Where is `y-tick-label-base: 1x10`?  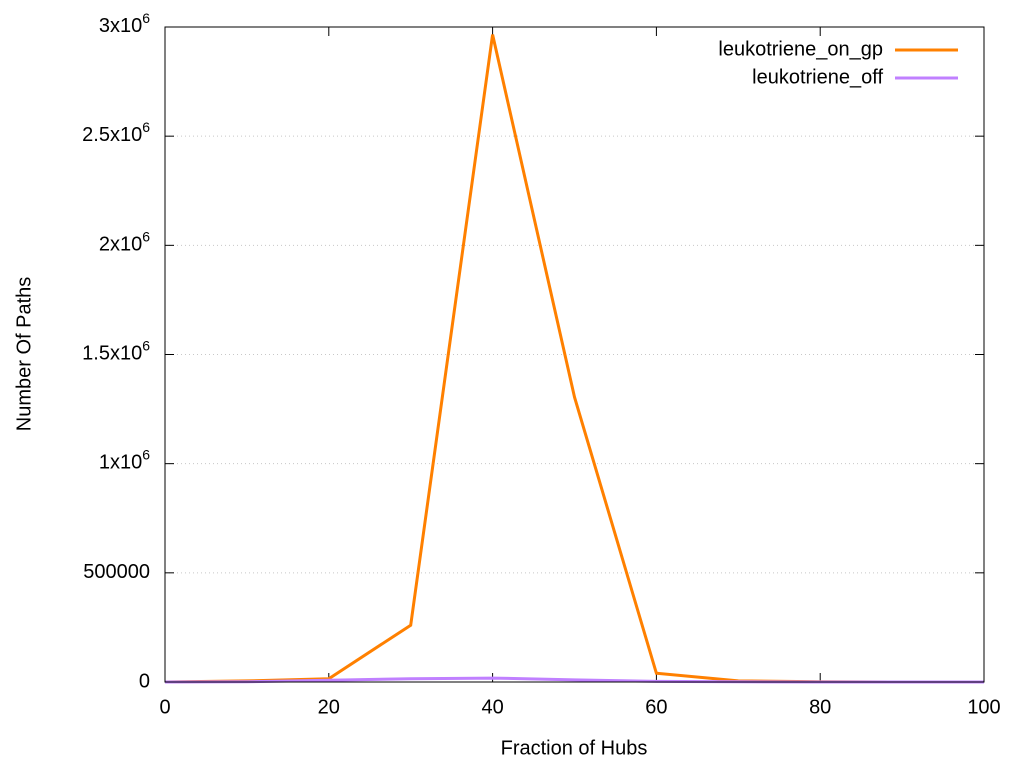
y-tick-label-base: 1x10 is located at coordinates (120, 463).